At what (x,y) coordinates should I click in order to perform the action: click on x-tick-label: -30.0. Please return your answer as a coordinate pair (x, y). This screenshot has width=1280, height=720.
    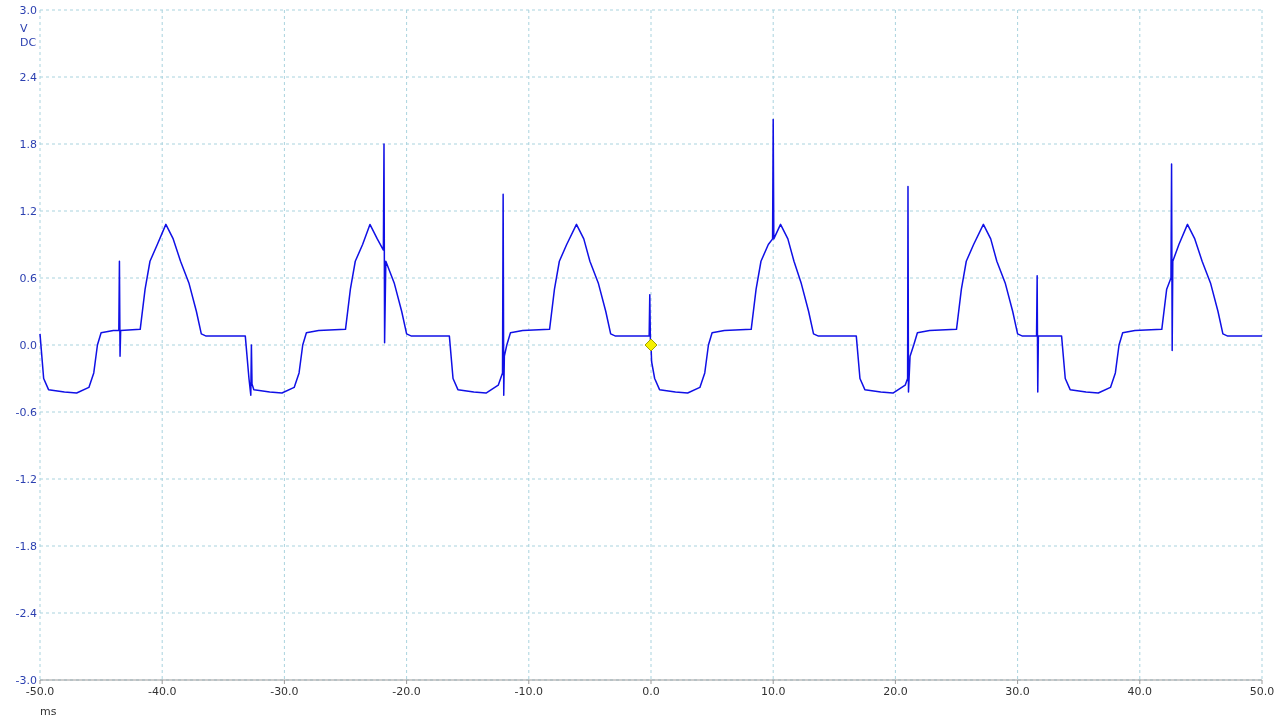
    Looking at the image, I should click on (284, 691).